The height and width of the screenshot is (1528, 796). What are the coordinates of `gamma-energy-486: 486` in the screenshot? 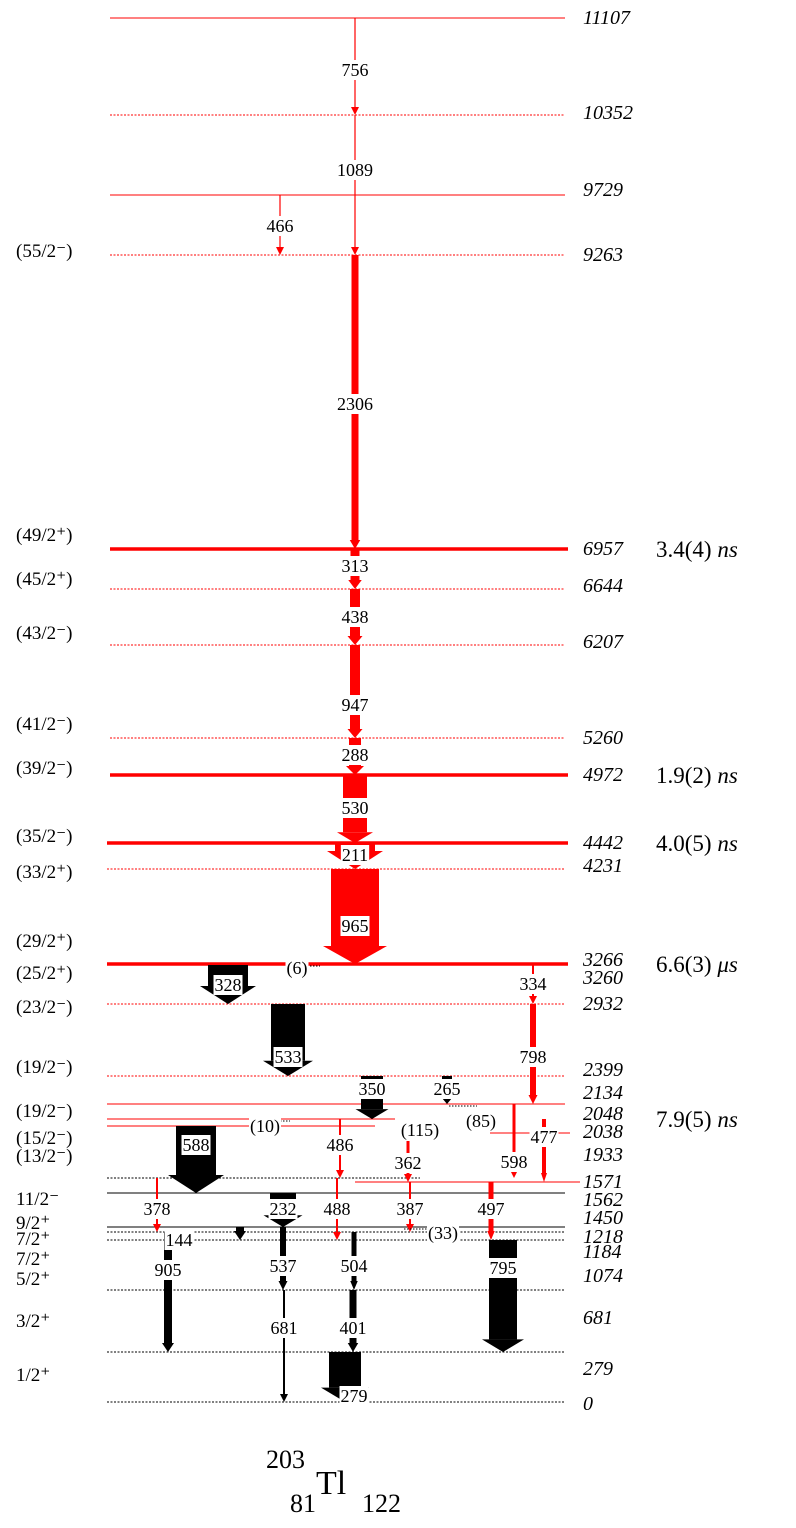 It's located at (340, 1145).